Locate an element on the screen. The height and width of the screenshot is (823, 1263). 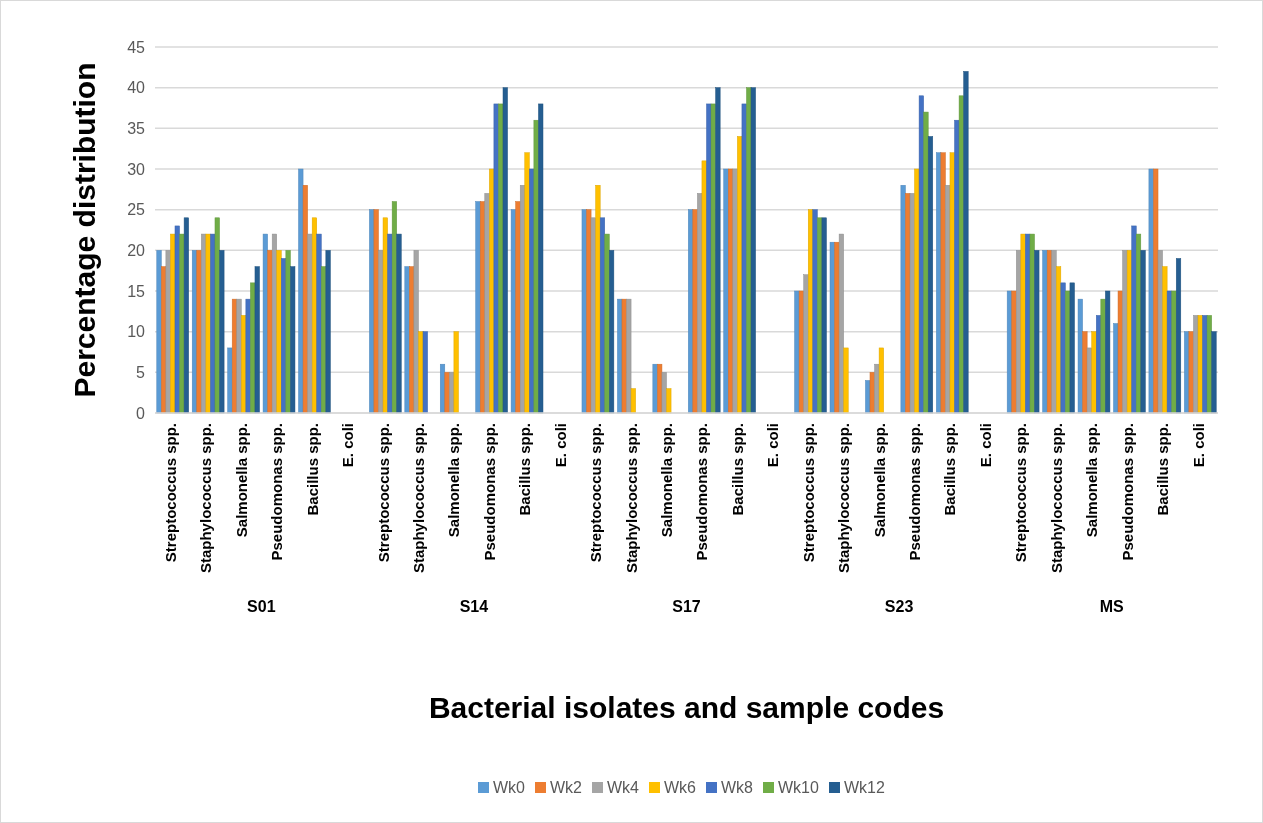
text: S01 is located at coordinates (261, 606).